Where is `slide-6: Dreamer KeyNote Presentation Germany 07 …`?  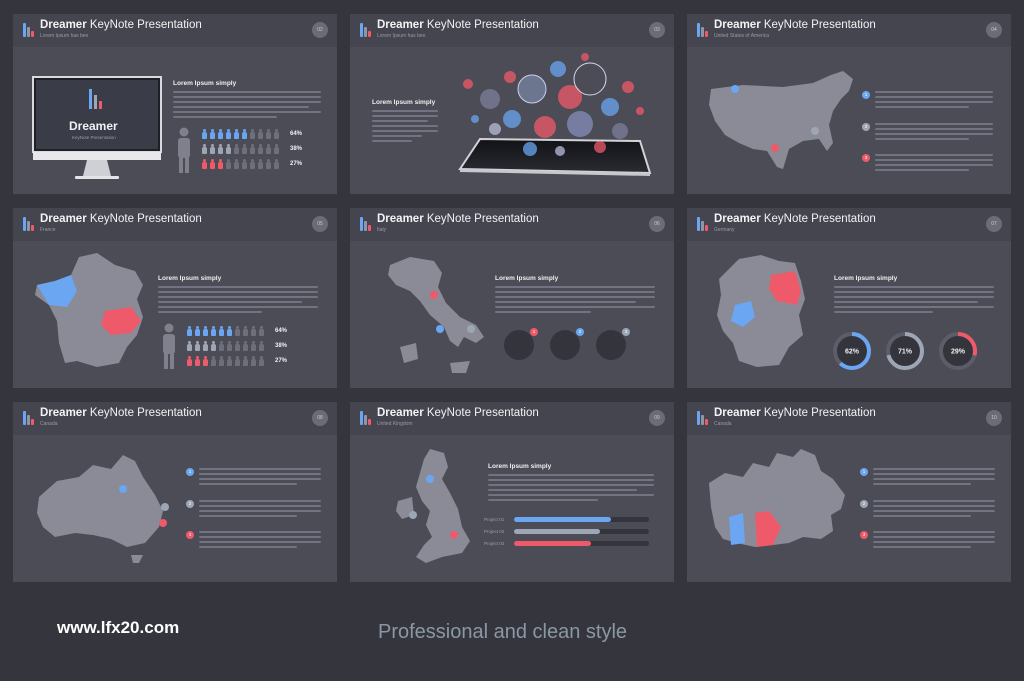 slide-6: Dreamer KeyNote Presentation Germany 07 … is located at coordinates (849, 298).